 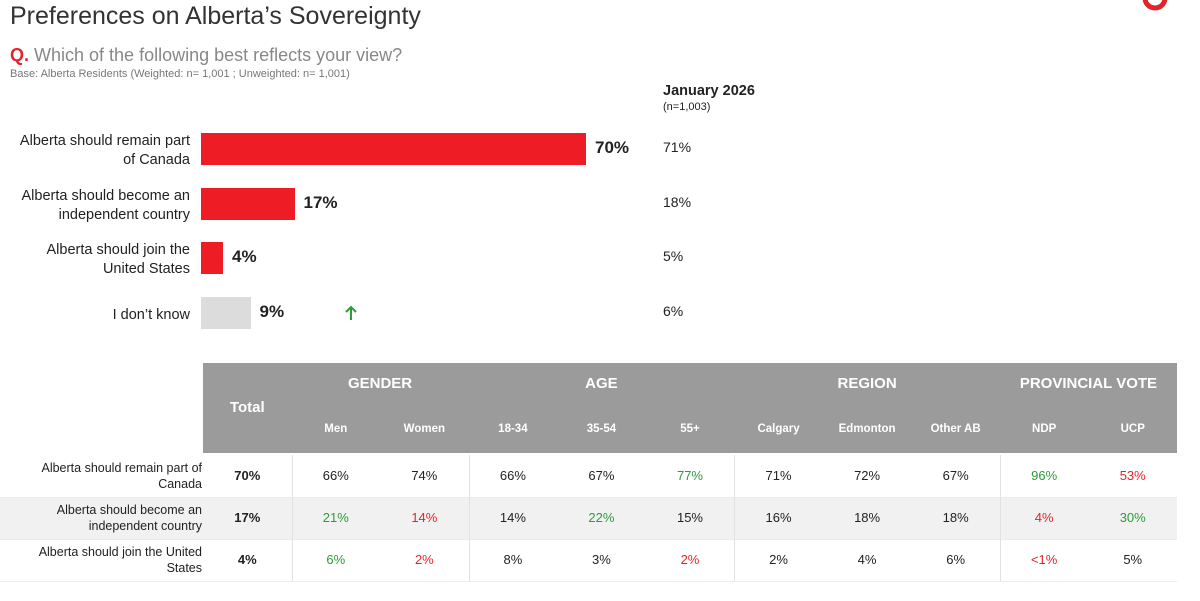 I want to click on column-header: Calgary, so click(x=778, y=429).